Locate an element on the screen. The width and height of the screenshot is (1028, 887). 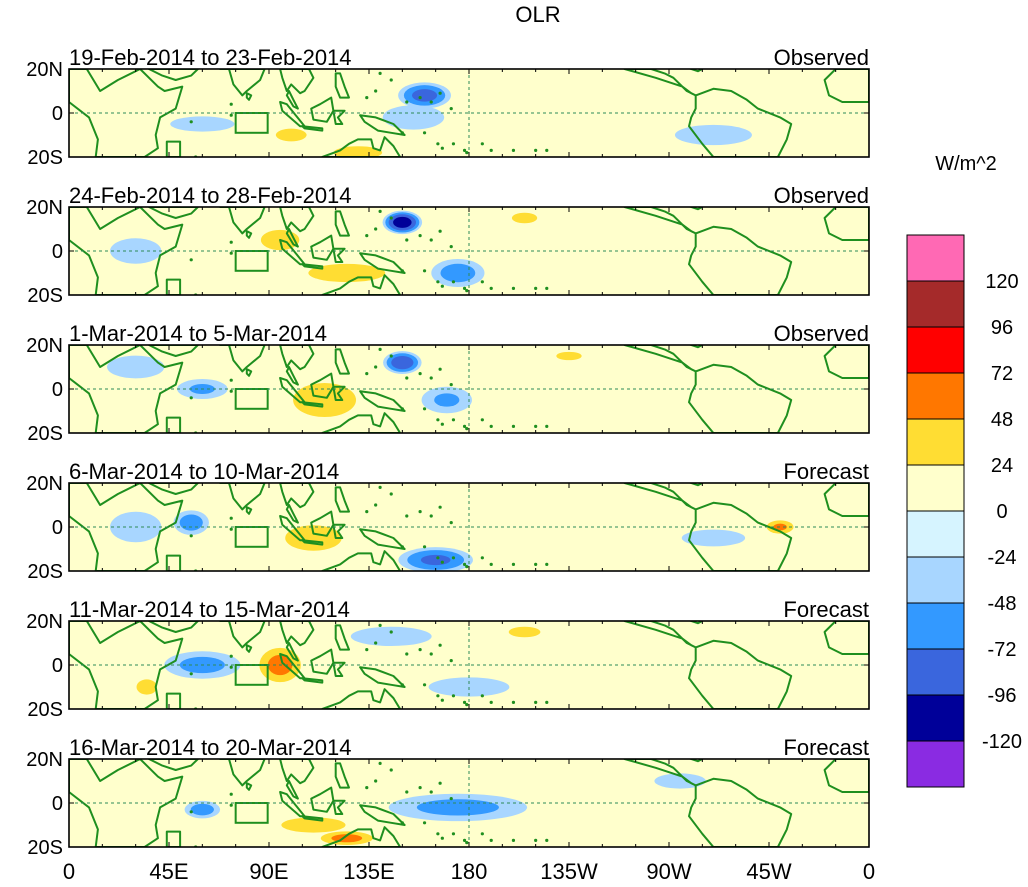
panel-4: 20N 0 20S 6-Mar-2014 to 10-Mar-2014 Forecast is located at coordinates (448, 521).